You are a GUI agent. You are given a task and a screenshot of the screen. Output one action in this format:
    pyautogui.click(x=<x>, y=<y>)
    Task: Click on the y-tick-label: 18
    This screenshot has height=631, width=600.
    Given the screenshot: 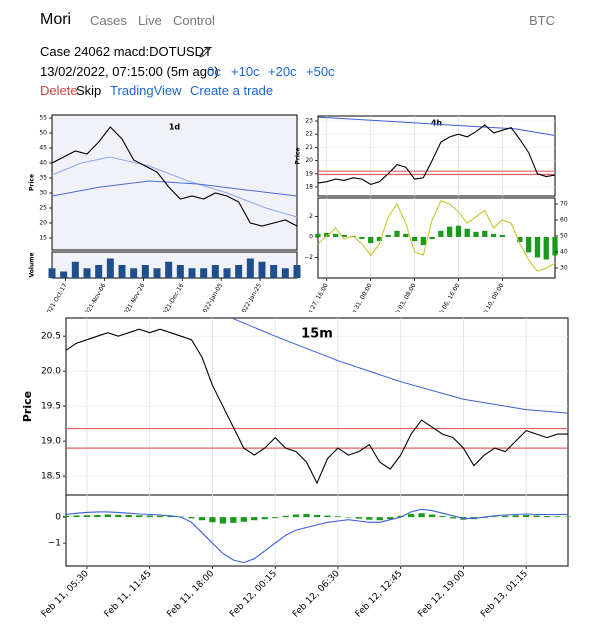 What is the action you would take?
    pyautogui.click(x=309, y=187)
    